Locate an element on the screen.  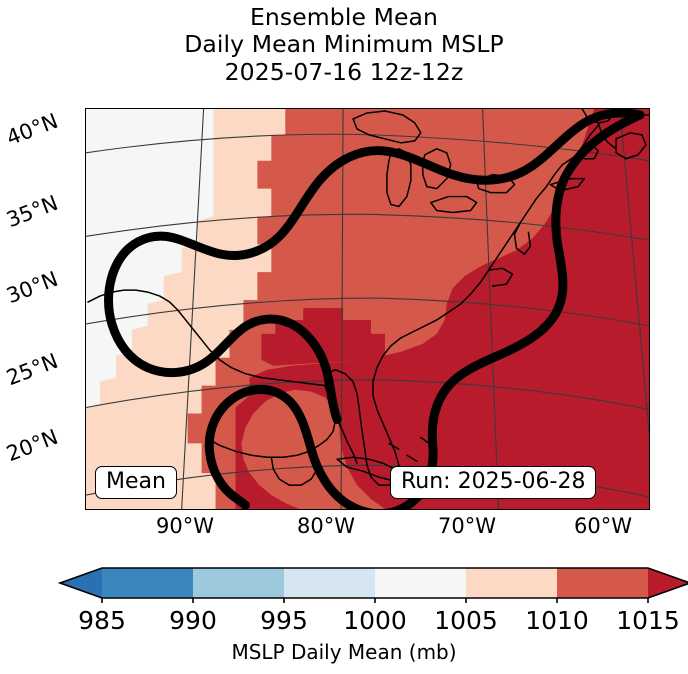
lat-tick-20N: 20°N is located at coordinates (32, 445).